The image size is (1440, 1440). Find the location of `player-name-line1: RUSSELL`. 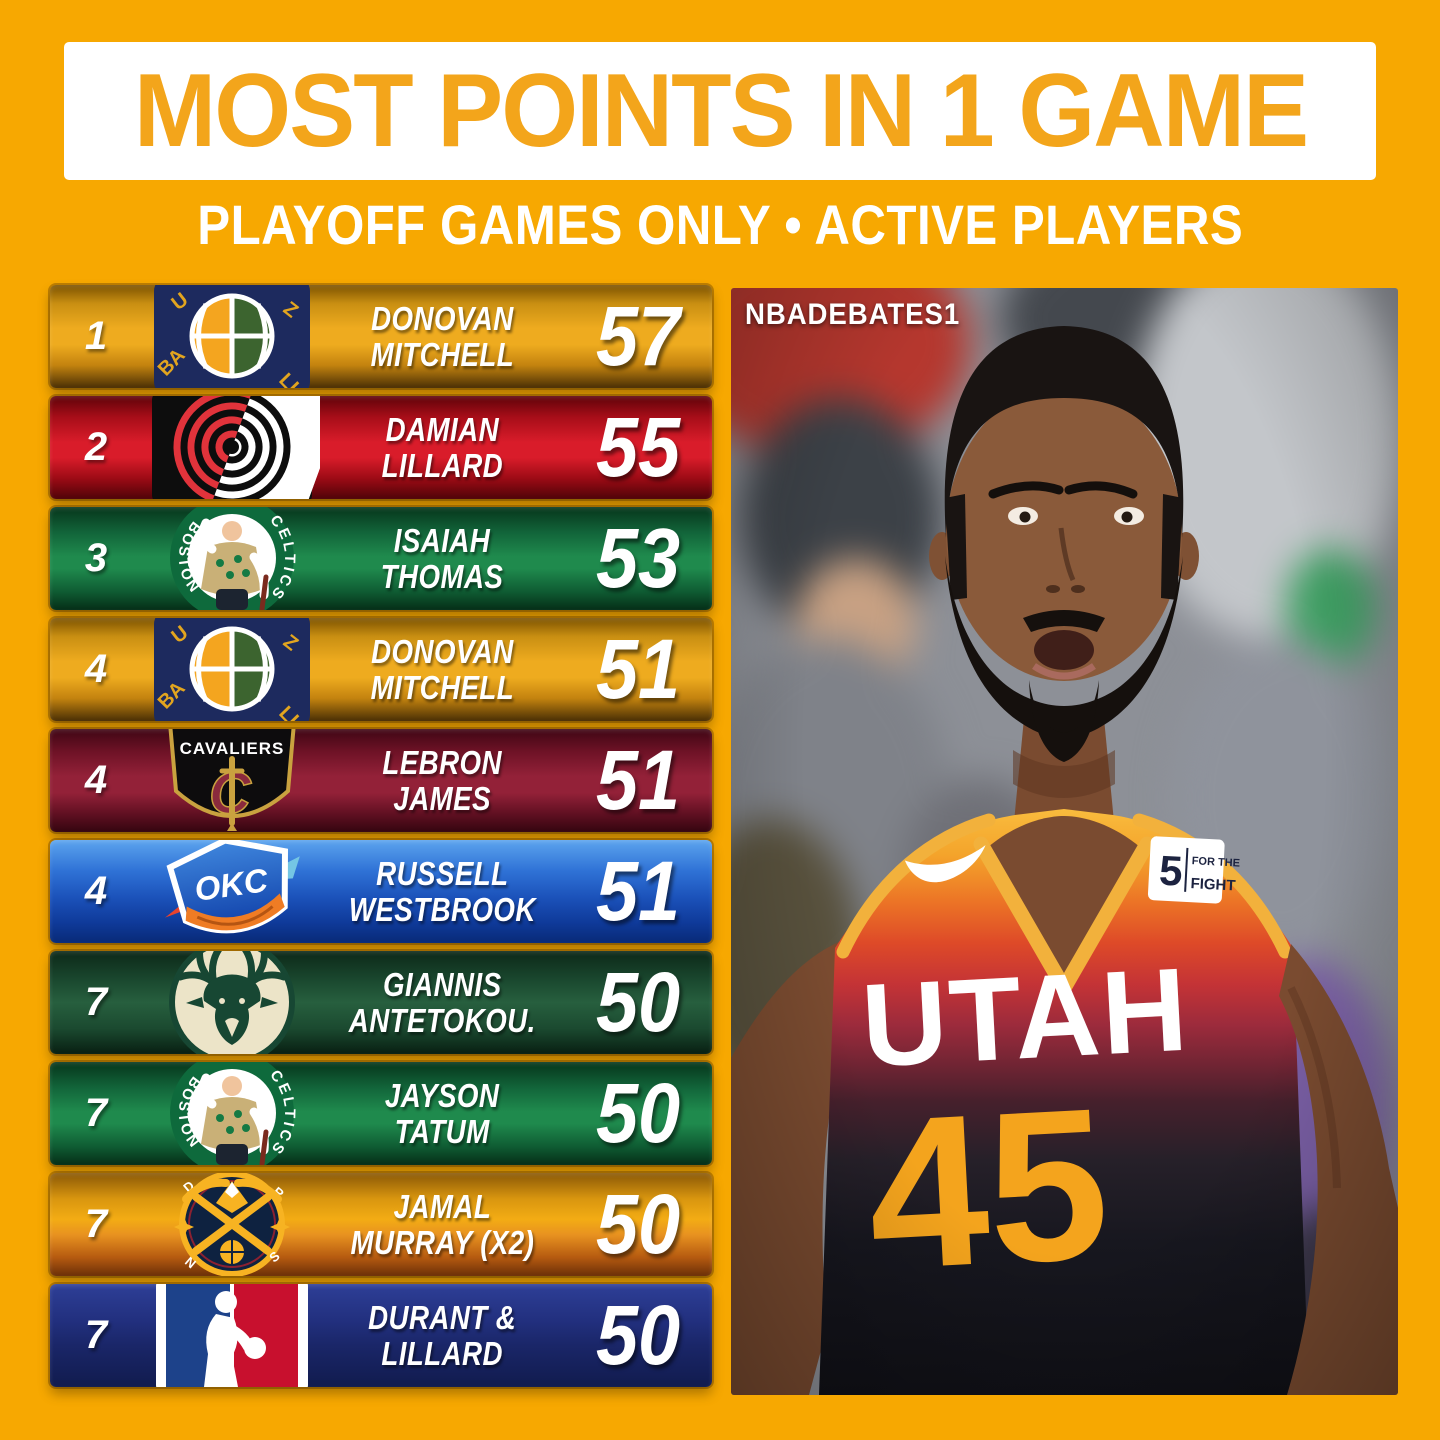

player-name-line1: RUSSELL is located at coordinates (442, 873).